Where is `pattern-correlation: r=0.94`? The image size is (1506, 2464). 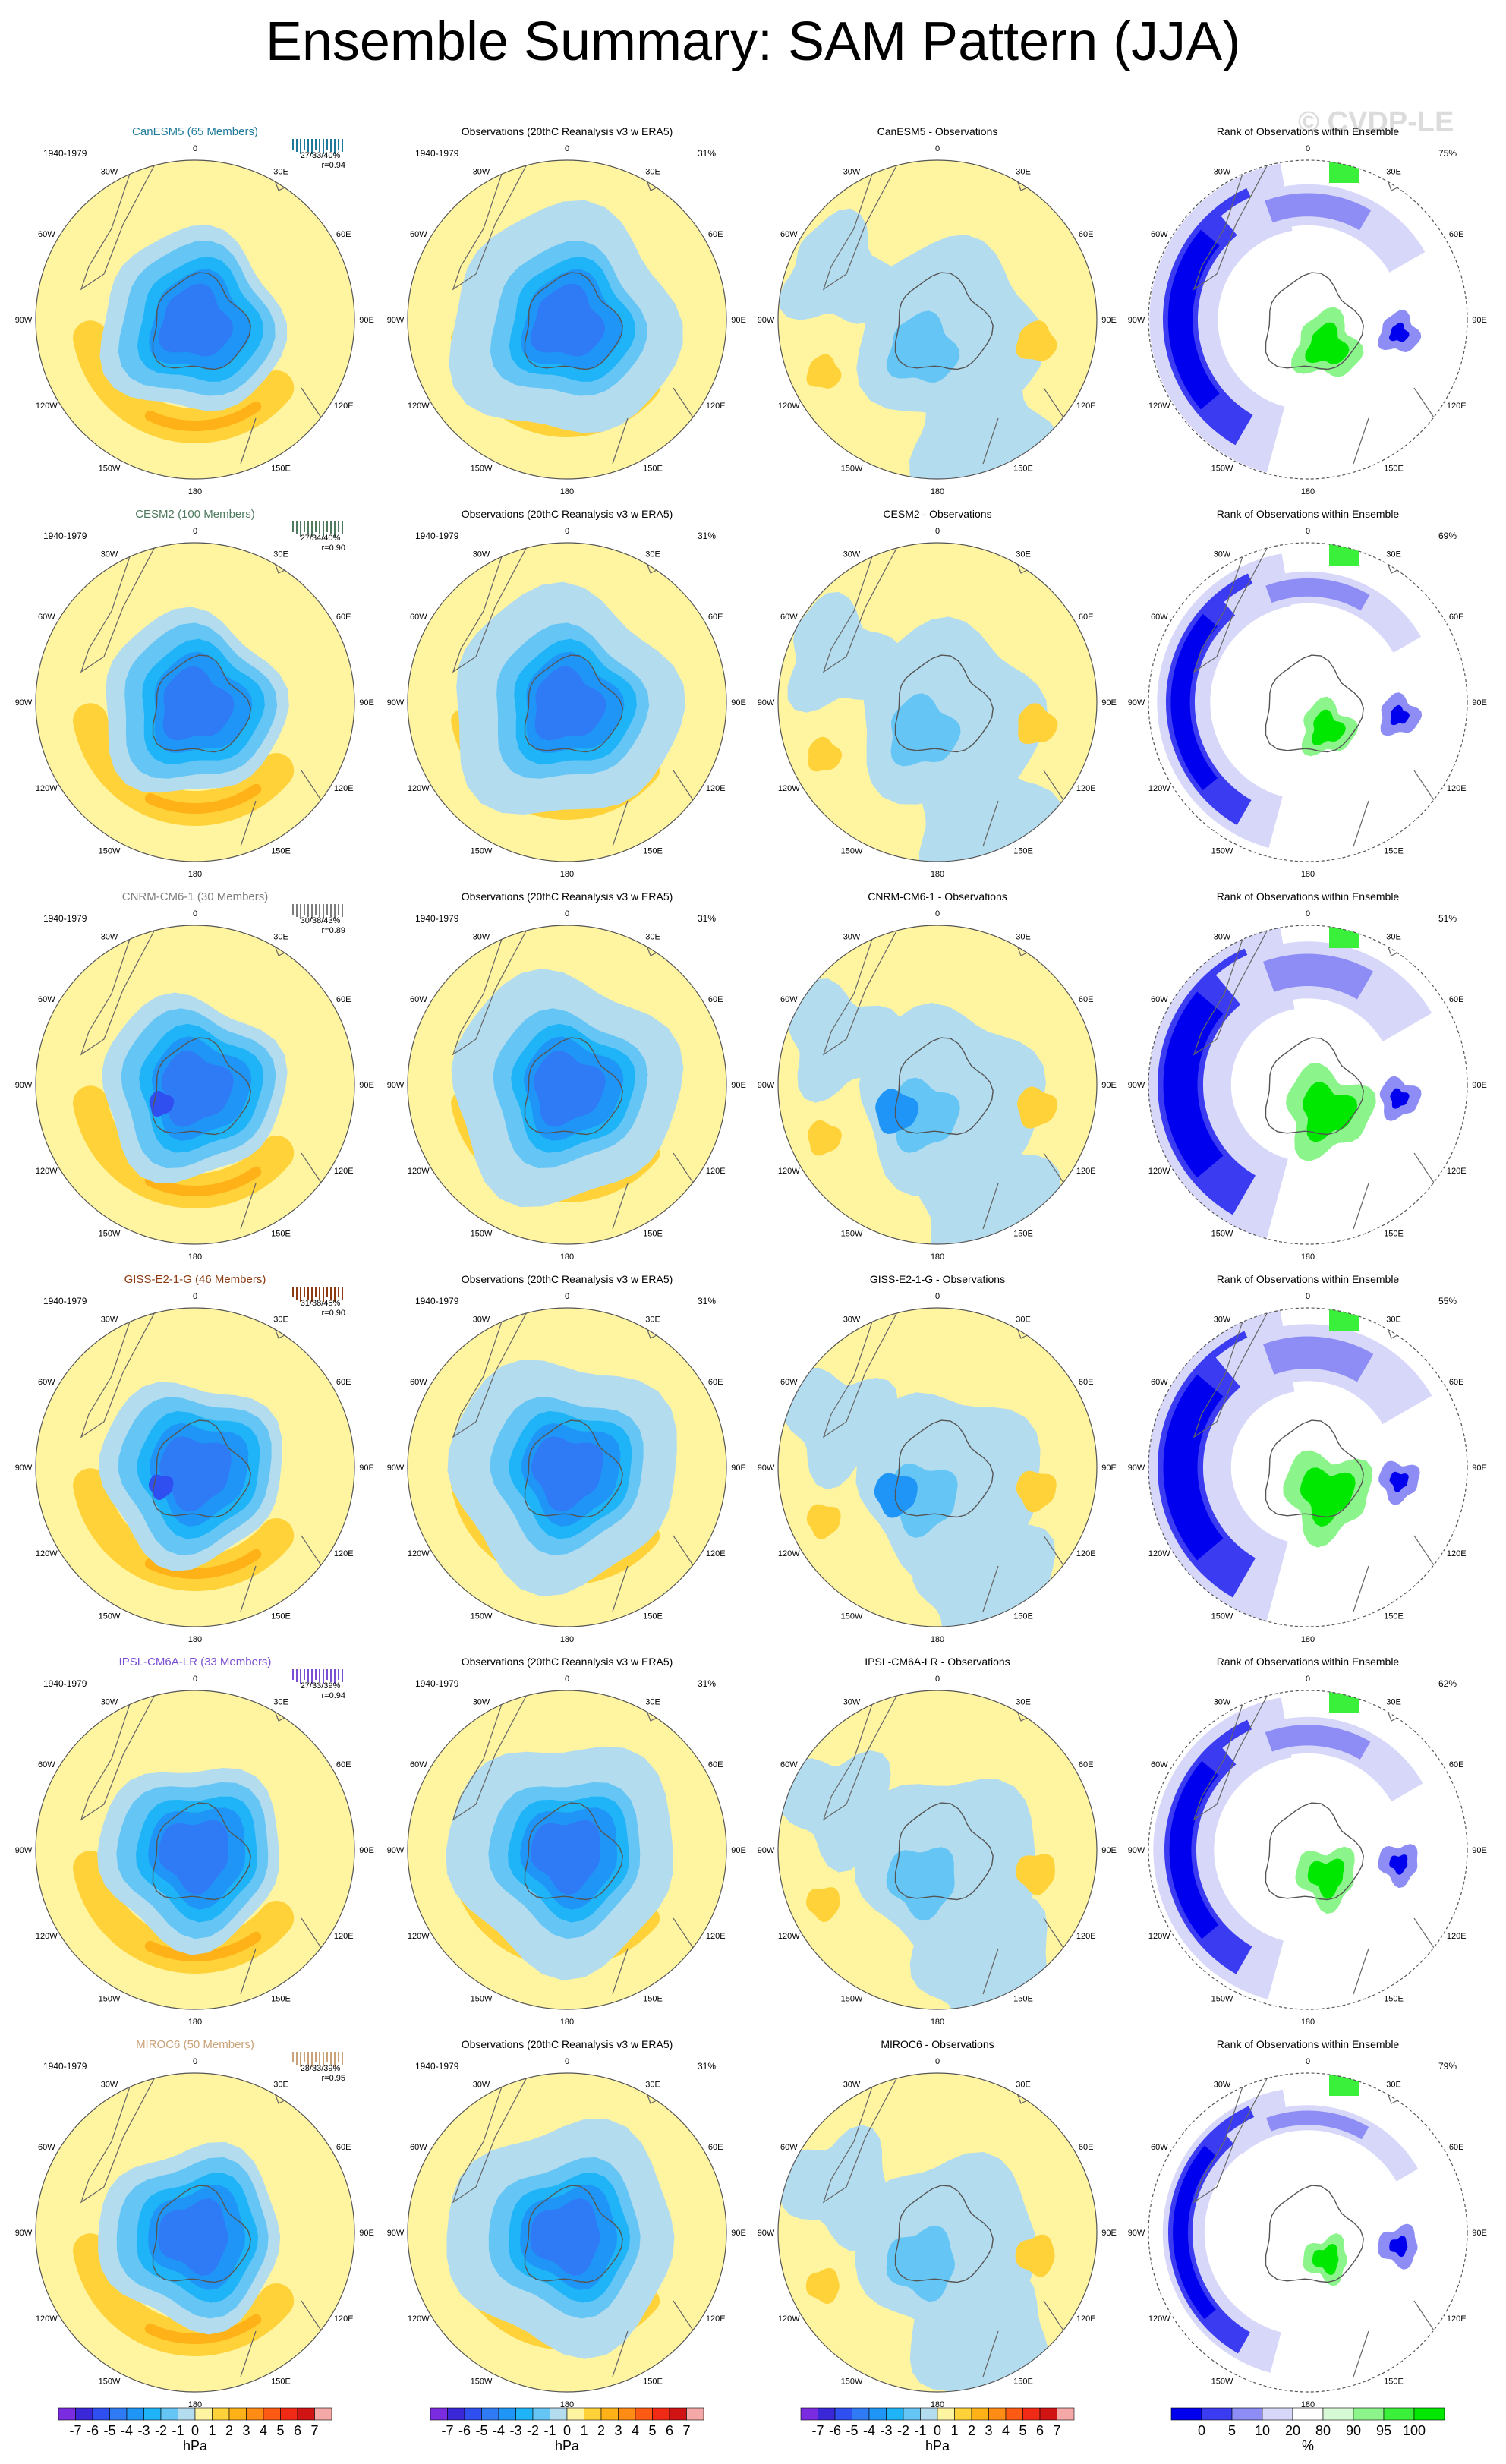
pattern-correlation: r=0.94 is located at coordinates (334, 165).